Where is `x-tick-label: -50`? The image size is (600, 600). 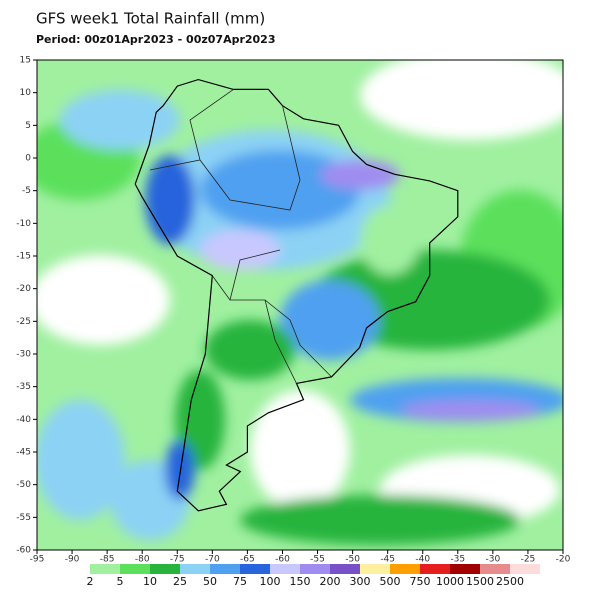
x-tick-label: -50 is located at coordinates (352, 560).